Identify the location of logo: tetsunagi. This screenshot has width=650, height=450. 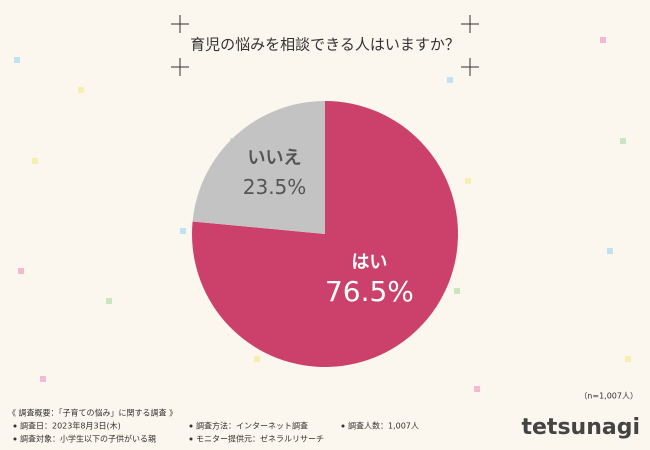
(580, 427).